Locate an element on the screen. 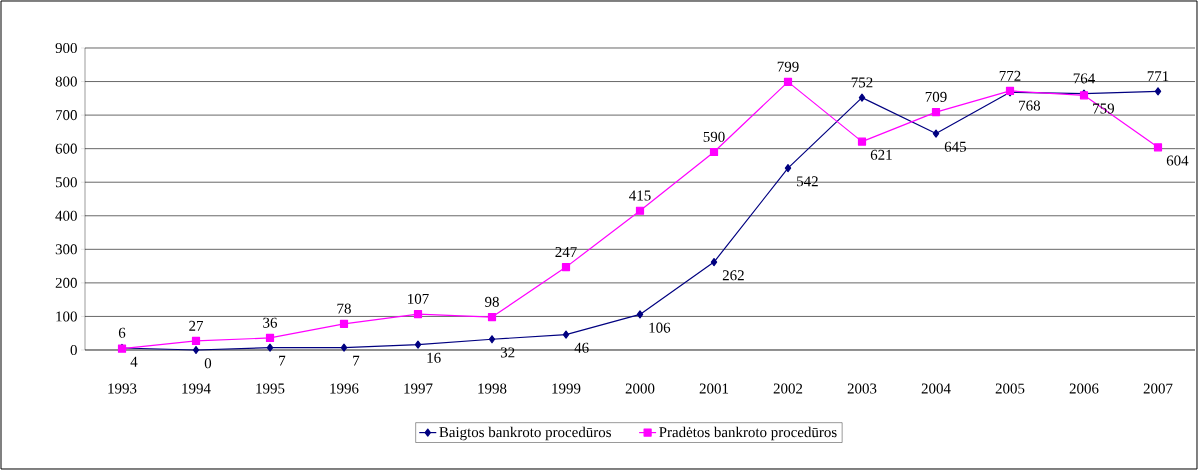 Image resolution: width=1198 pixels, height=470 pixels. data-label: 6 is located at coordinates (122, 332).